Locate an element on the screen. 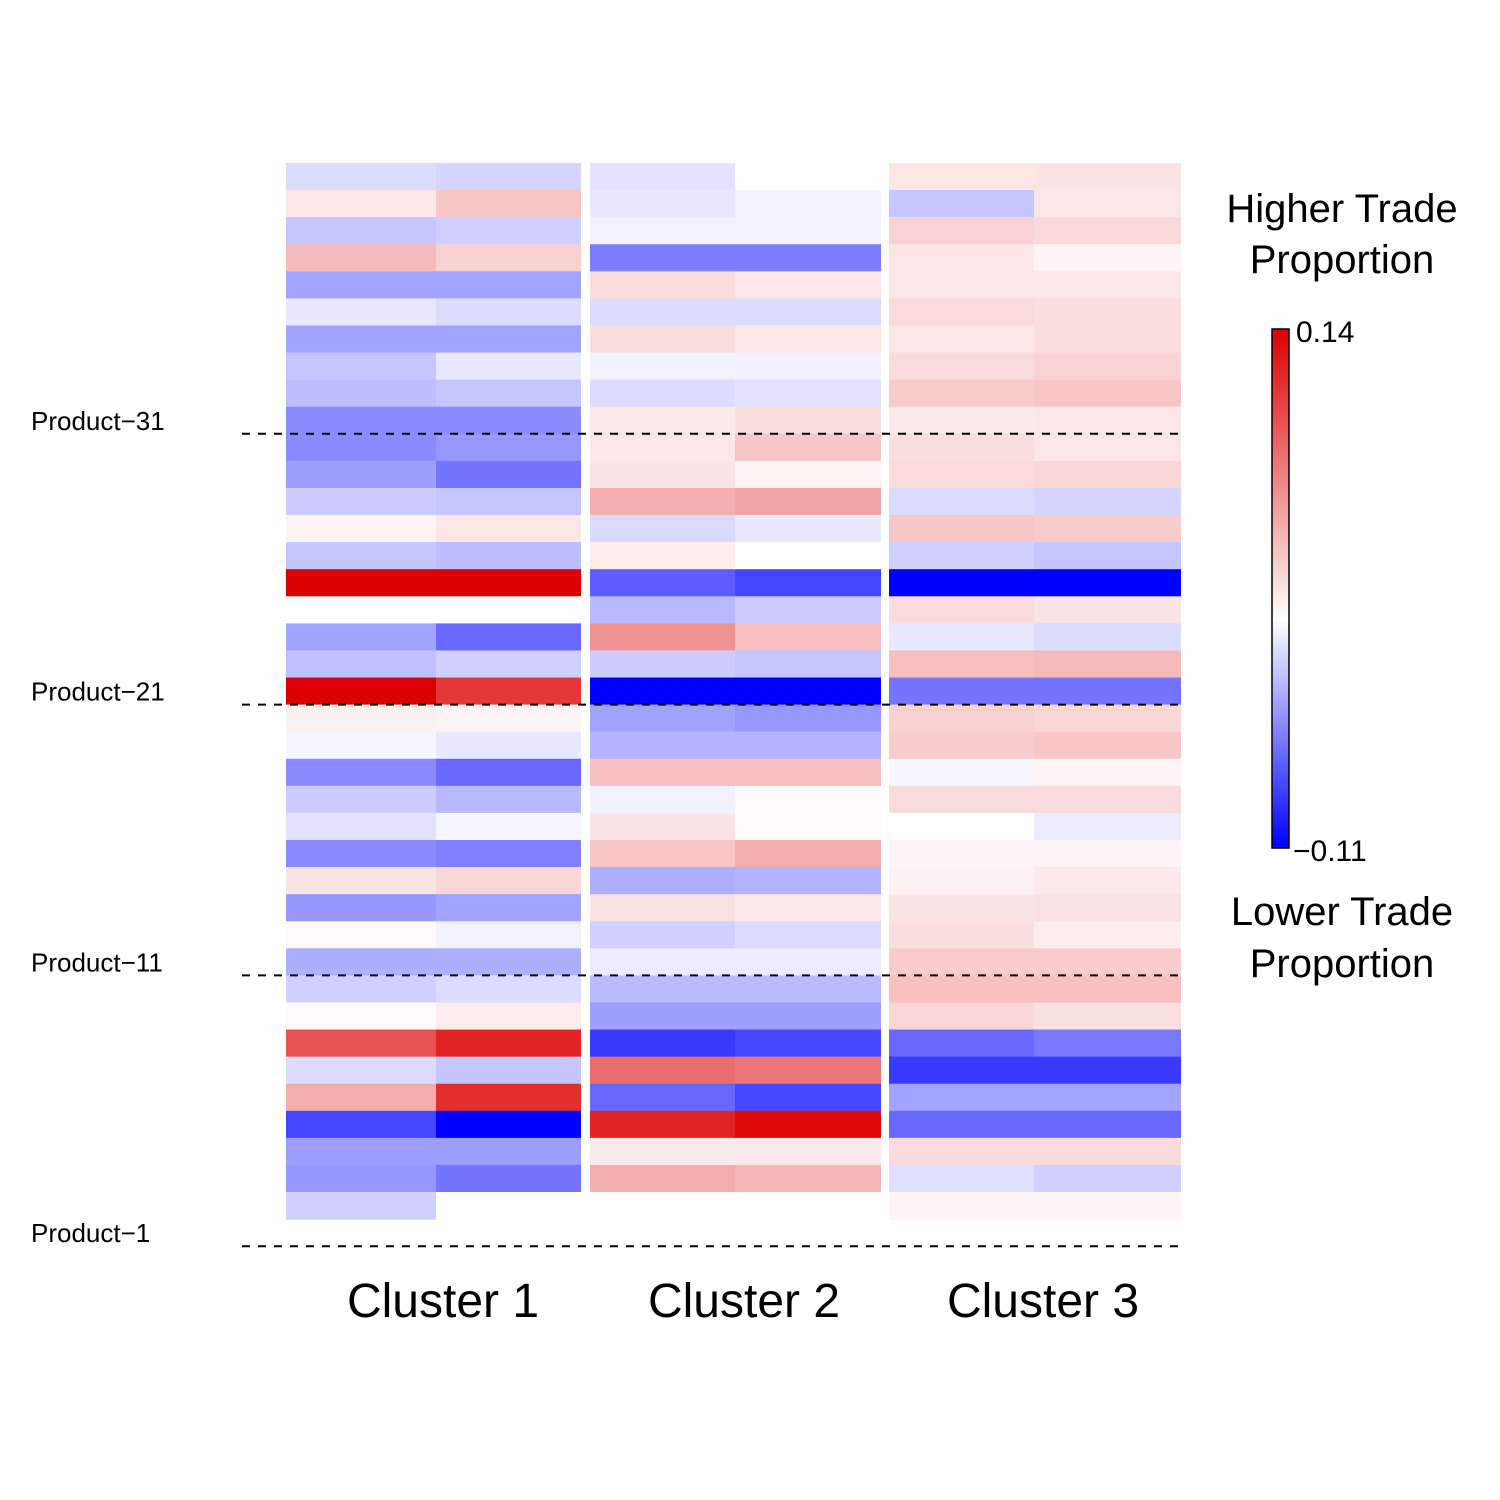  legend-top-title-line1: Higher Trade is located at coordinates (1341, 209).